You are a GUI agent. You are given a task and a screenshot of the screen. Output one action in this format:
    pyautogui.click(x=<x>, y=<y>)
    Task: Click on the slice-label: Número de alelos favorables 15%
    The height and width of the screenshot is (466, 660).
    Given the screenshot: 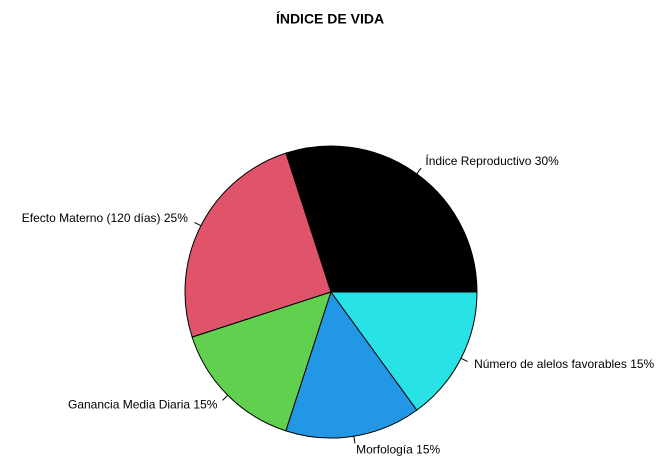 What is the action you would take?
    pyautogui.click(x=564, y=364)
    